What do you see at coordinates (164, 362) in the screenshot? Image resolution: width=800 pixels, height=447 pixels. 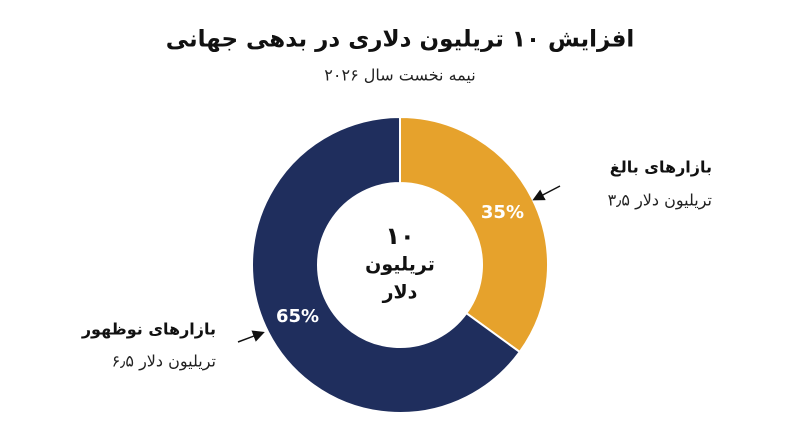 I see `annotation: ۶٫۵ تریلیون دلار` at bounding box center [164, 362].